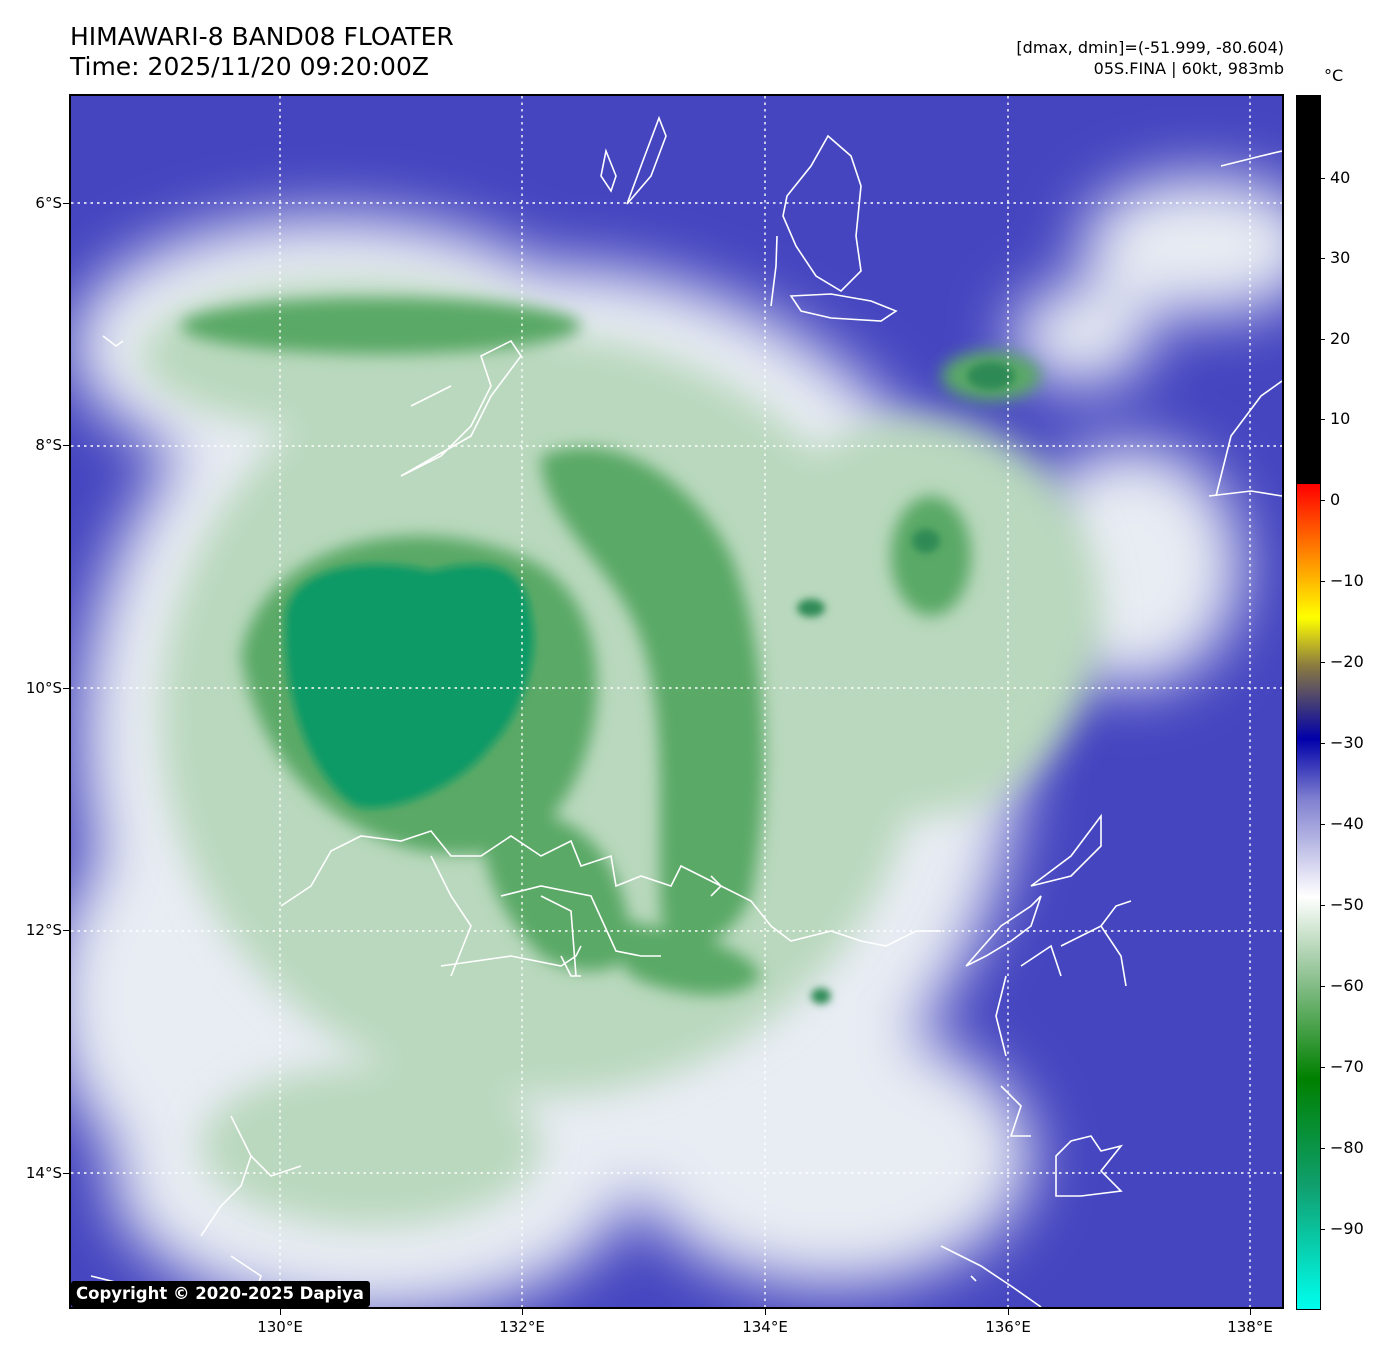  I want to click on colorbar-tick-label: −10, so click(1347, 580).